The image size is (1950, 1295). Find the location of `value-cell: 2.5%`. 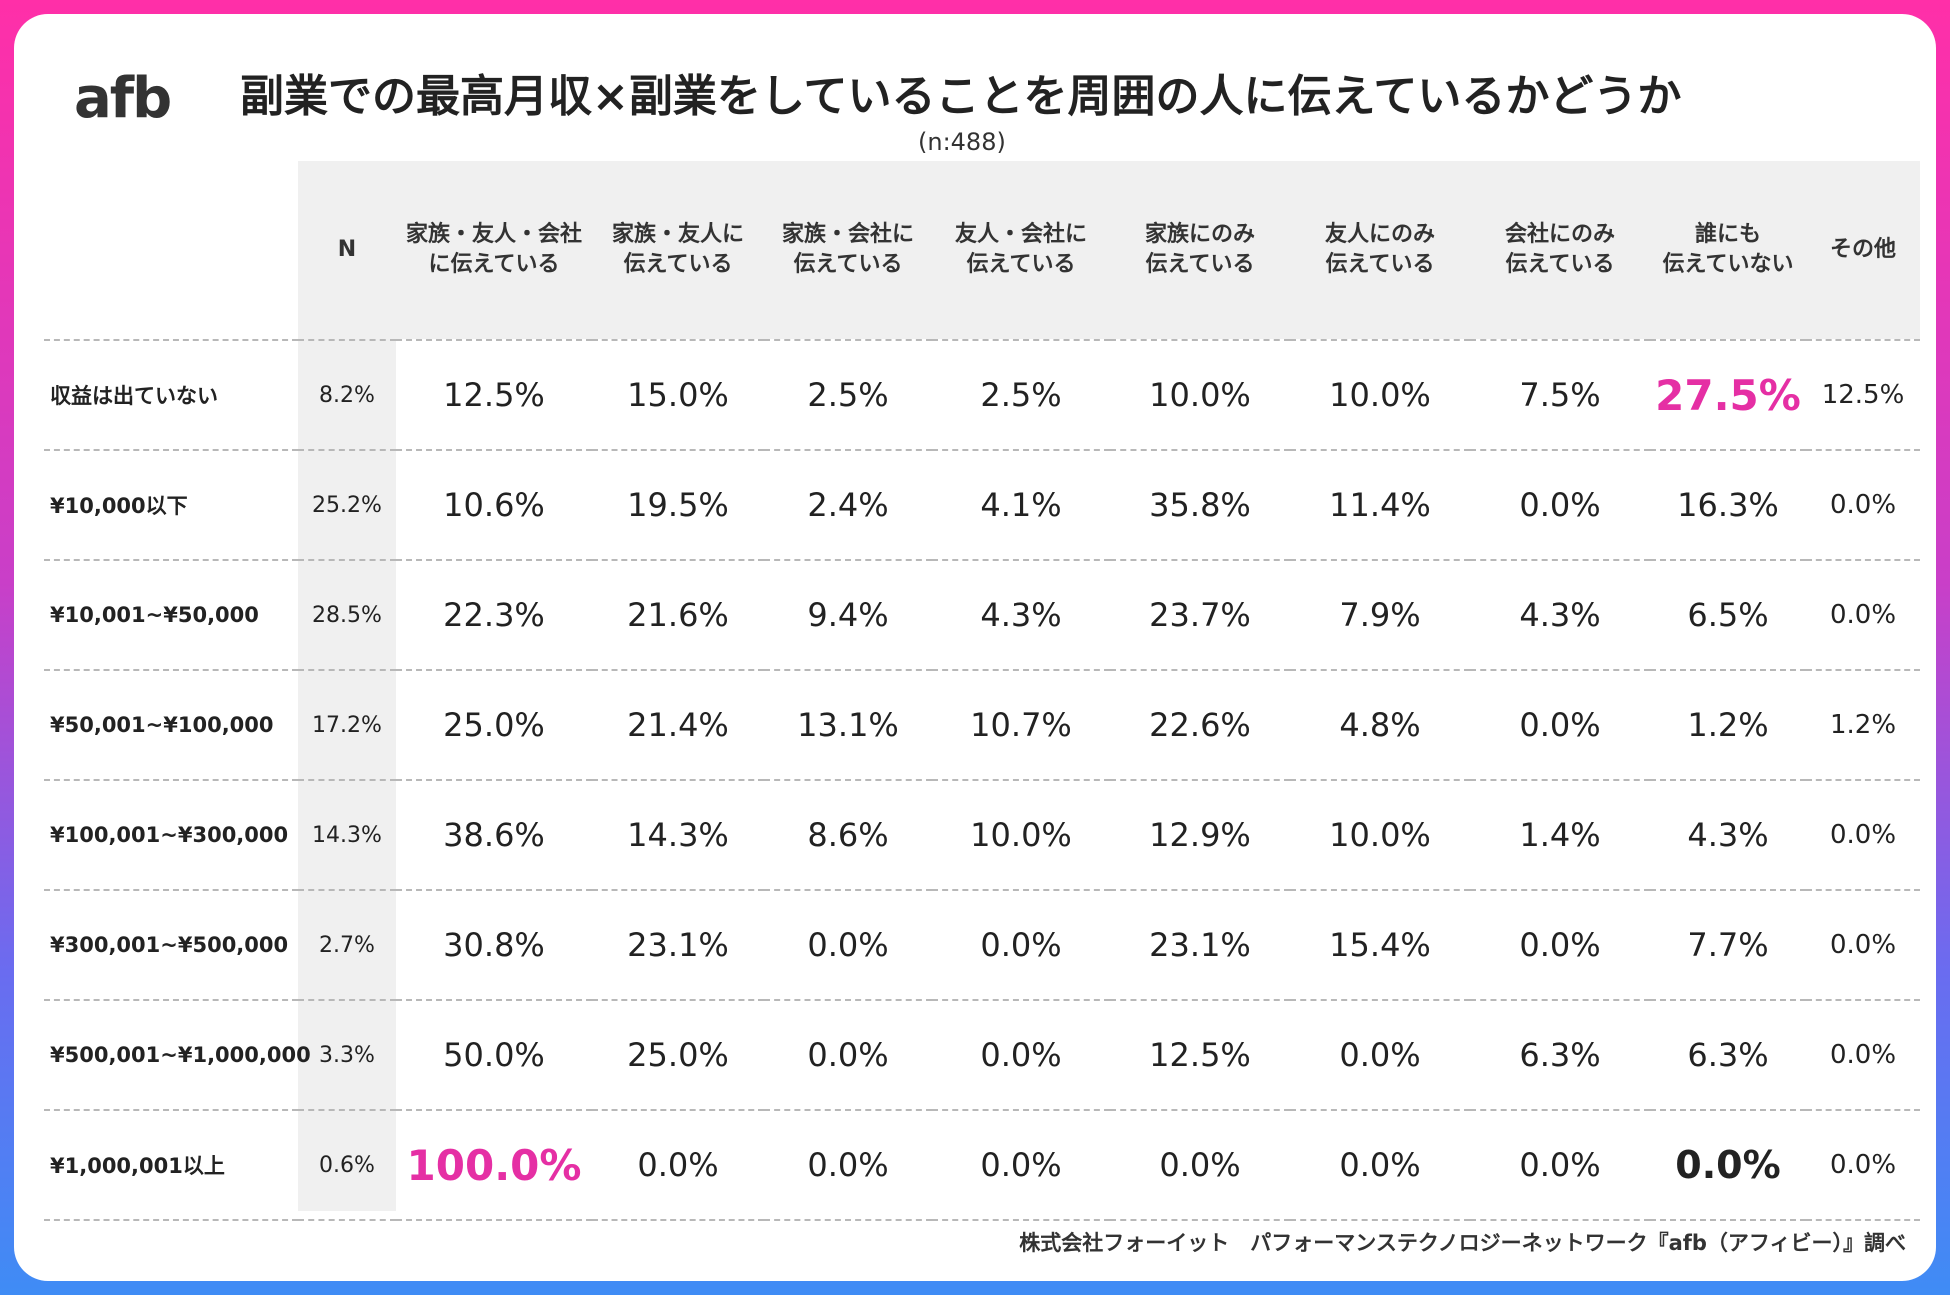

value-cell: 2.5% is located at coordinates (1021, 395).